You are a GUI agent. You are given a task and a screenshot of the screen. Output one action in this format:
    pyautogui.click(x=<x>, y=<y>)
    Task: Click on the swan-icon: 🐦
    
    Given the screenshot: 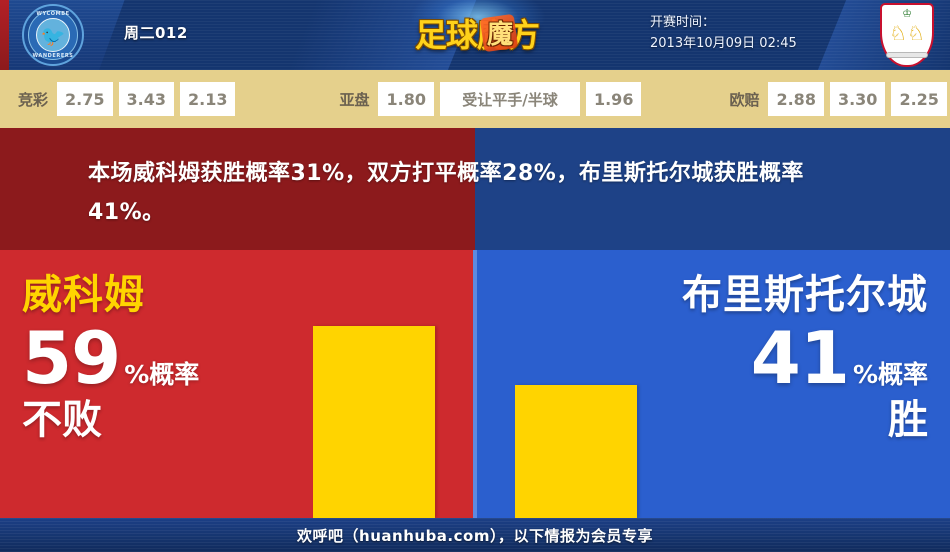 What is the action you would take?
    pyautogui.click(x=53, y=36)
    